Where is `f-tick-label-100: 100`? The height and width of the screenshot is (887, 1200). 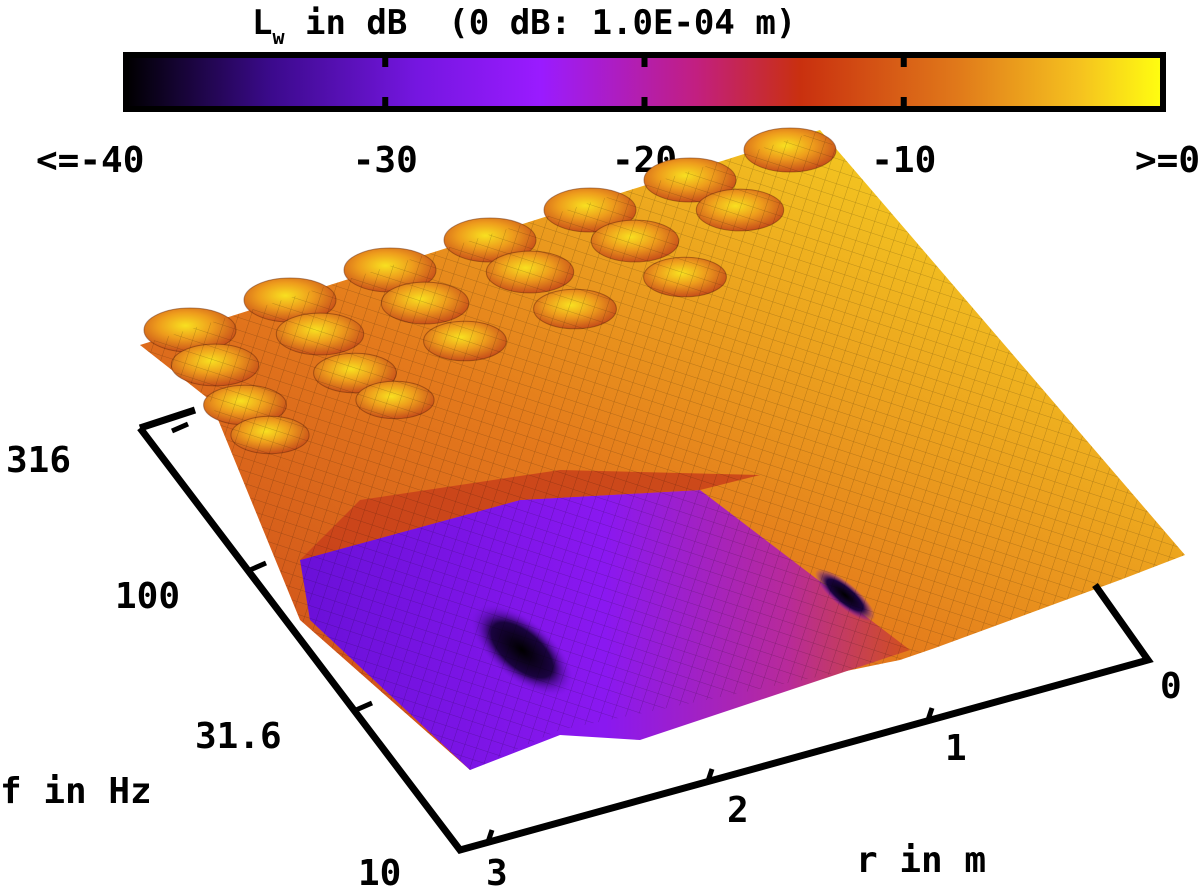
f-tick-label-100: 100 is located at coordinates (147, 596).